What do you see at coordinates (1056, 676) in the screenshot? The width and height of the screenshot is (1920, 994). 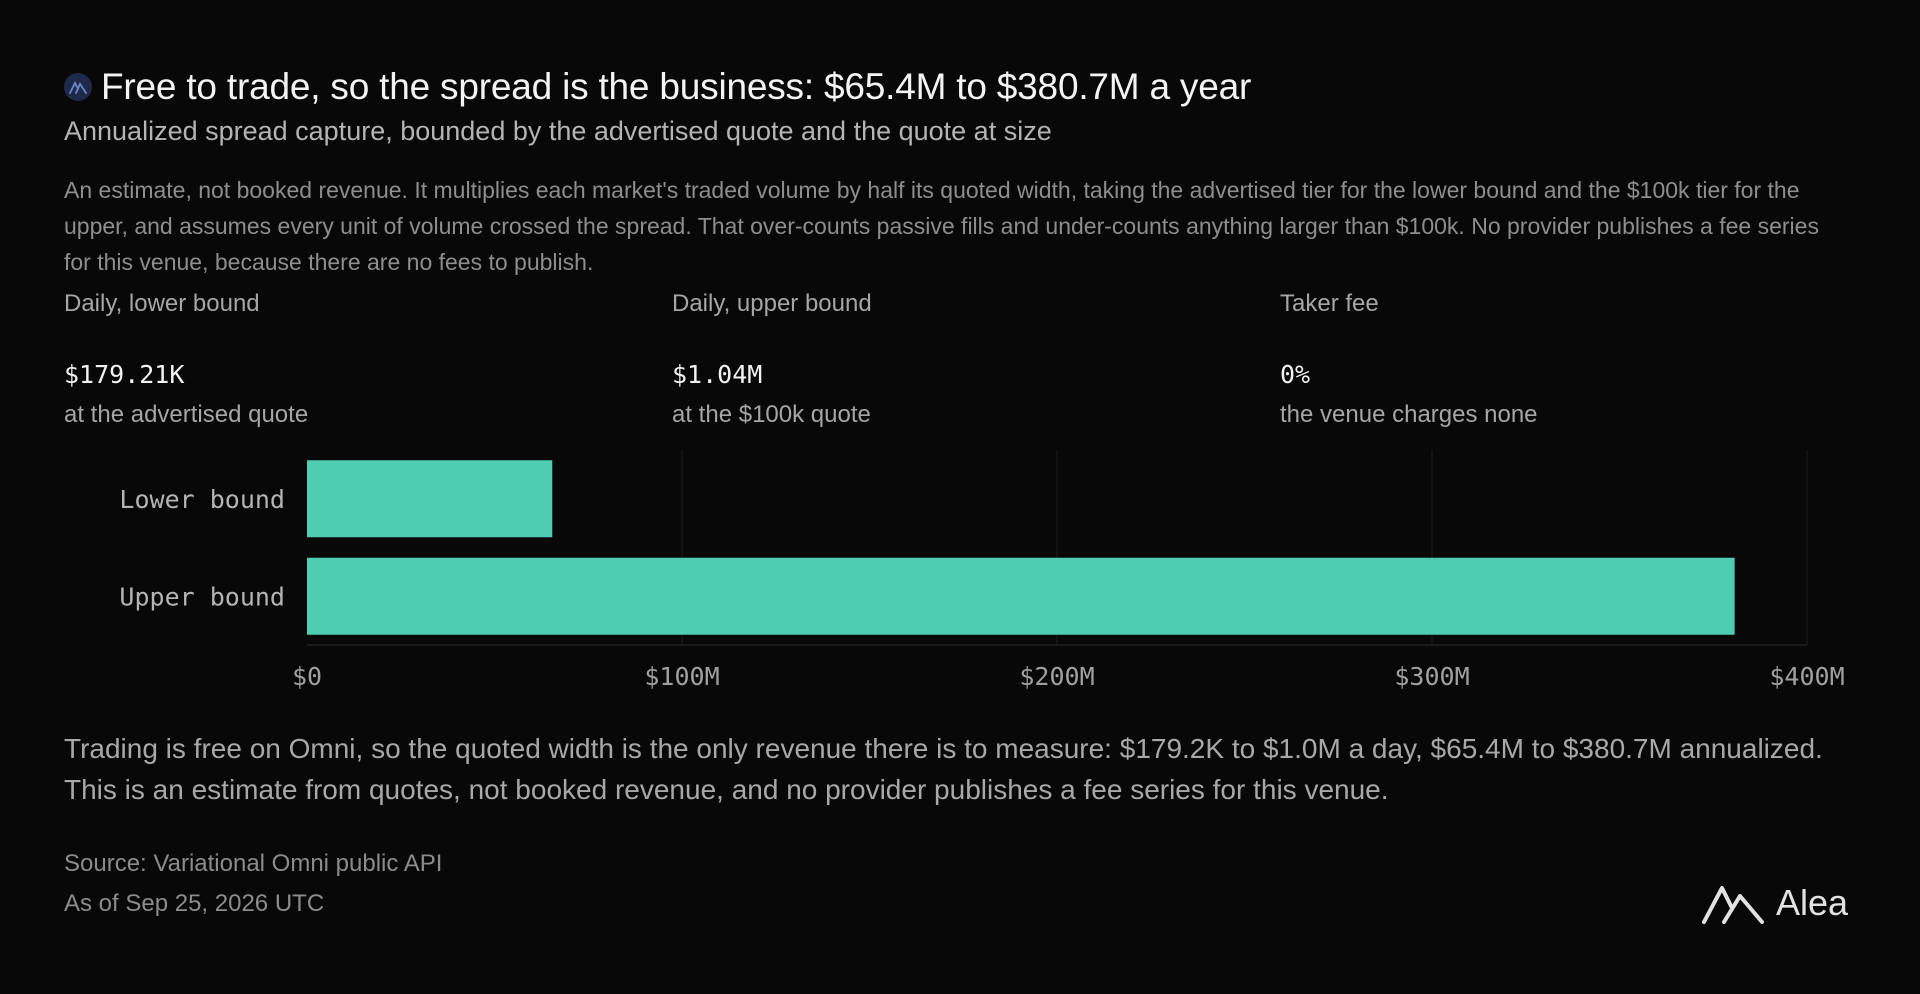 I see `x-tick-label: $200M` at bounding box center [1056, 676].